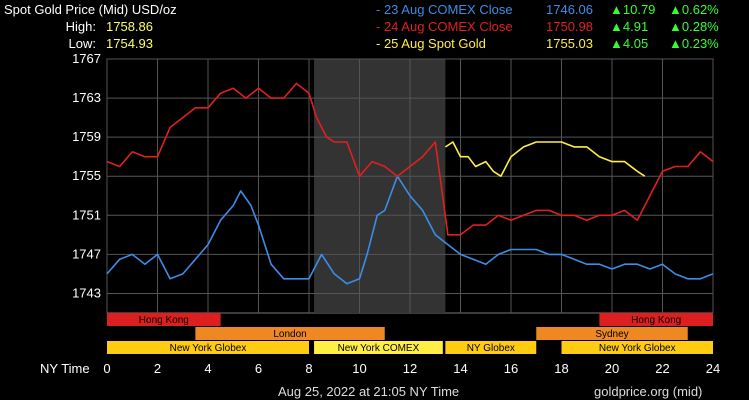 The width and height of the screenshot is (749, 400). What do you see at coordinates (444, 9) in the screenshot?
I see `legend-name-23aug: - 23 Aug COMEX Close` at bounding box center [444, 9].